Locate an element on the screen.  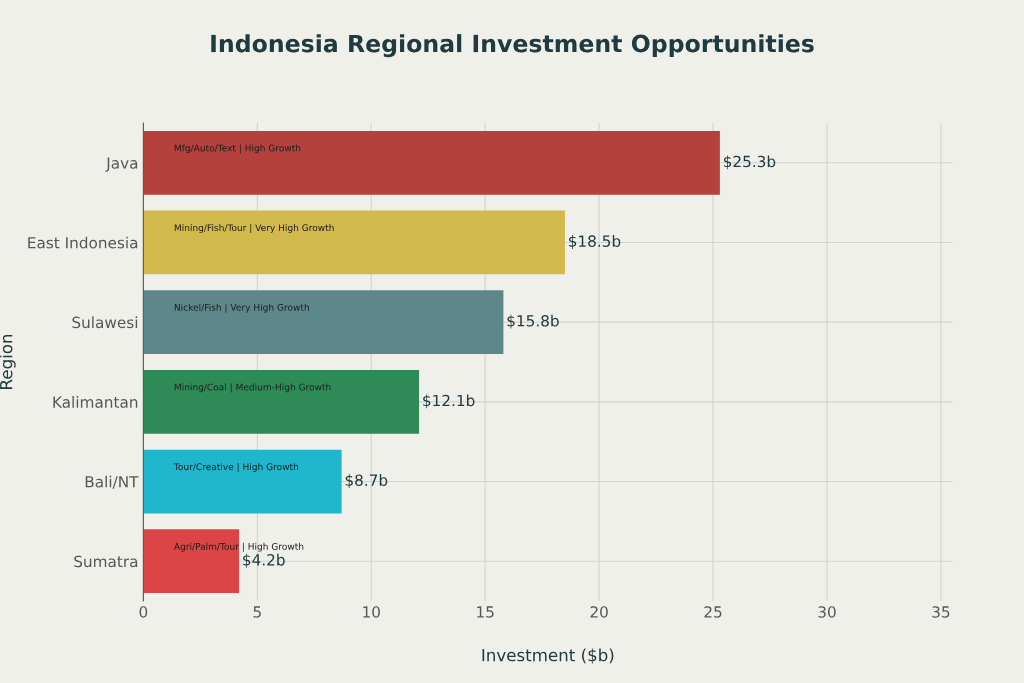
x-tick-label: 20 is located at coordinates (599, 612).